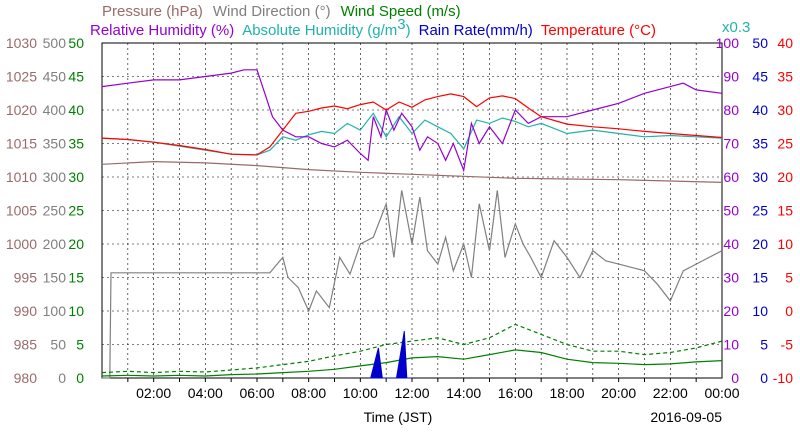 The width and height of the screenshot is (800, 434). I want to click on y-tick-label: 1020, so click(21, 110).